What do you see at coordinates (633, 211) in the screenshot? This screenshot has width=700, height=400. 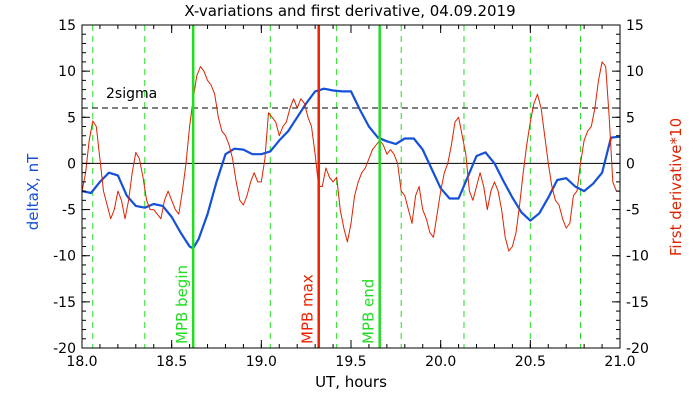 I see `y-tick-label-right-4: -5` at bounding box center [633, 211].